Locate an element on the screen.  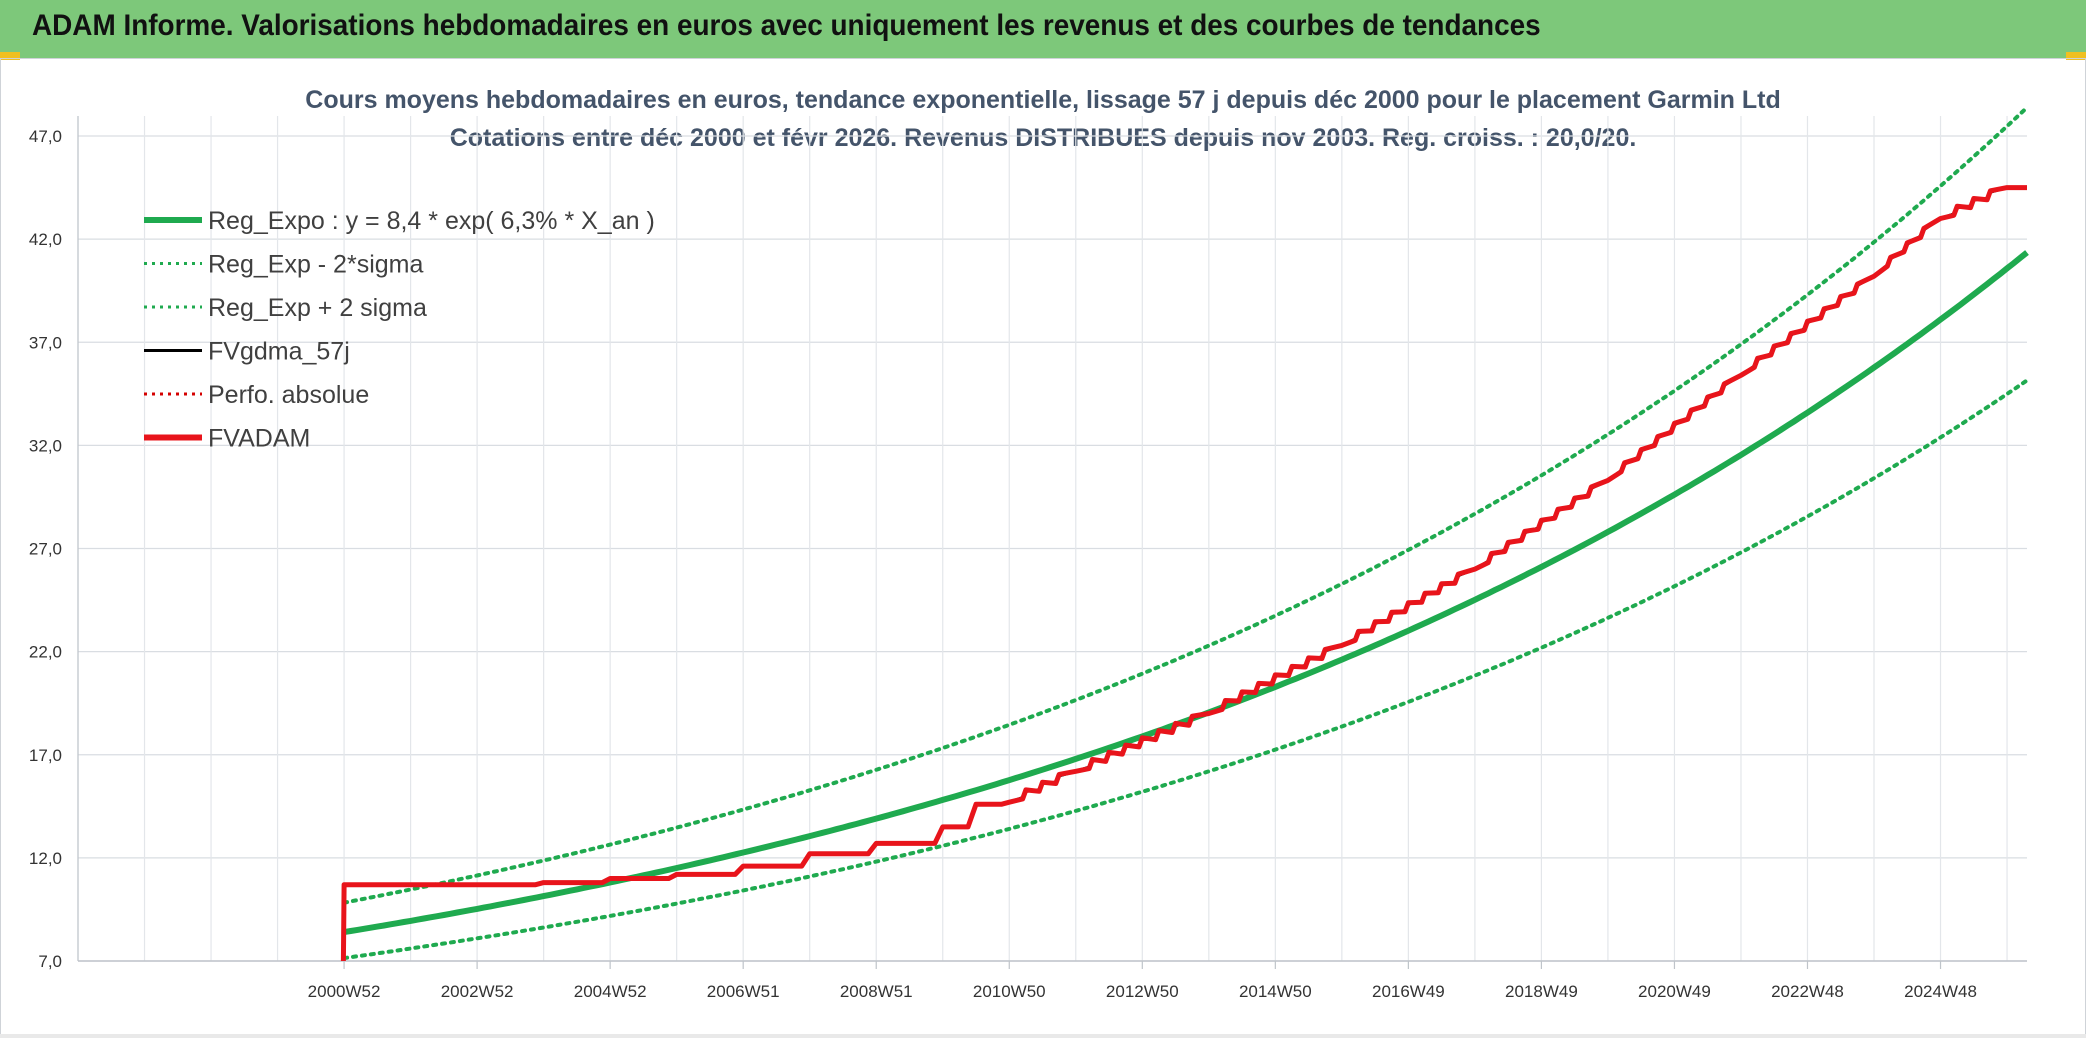
x-tick-label: 2010W50 is located at coordinates (1009, 991).